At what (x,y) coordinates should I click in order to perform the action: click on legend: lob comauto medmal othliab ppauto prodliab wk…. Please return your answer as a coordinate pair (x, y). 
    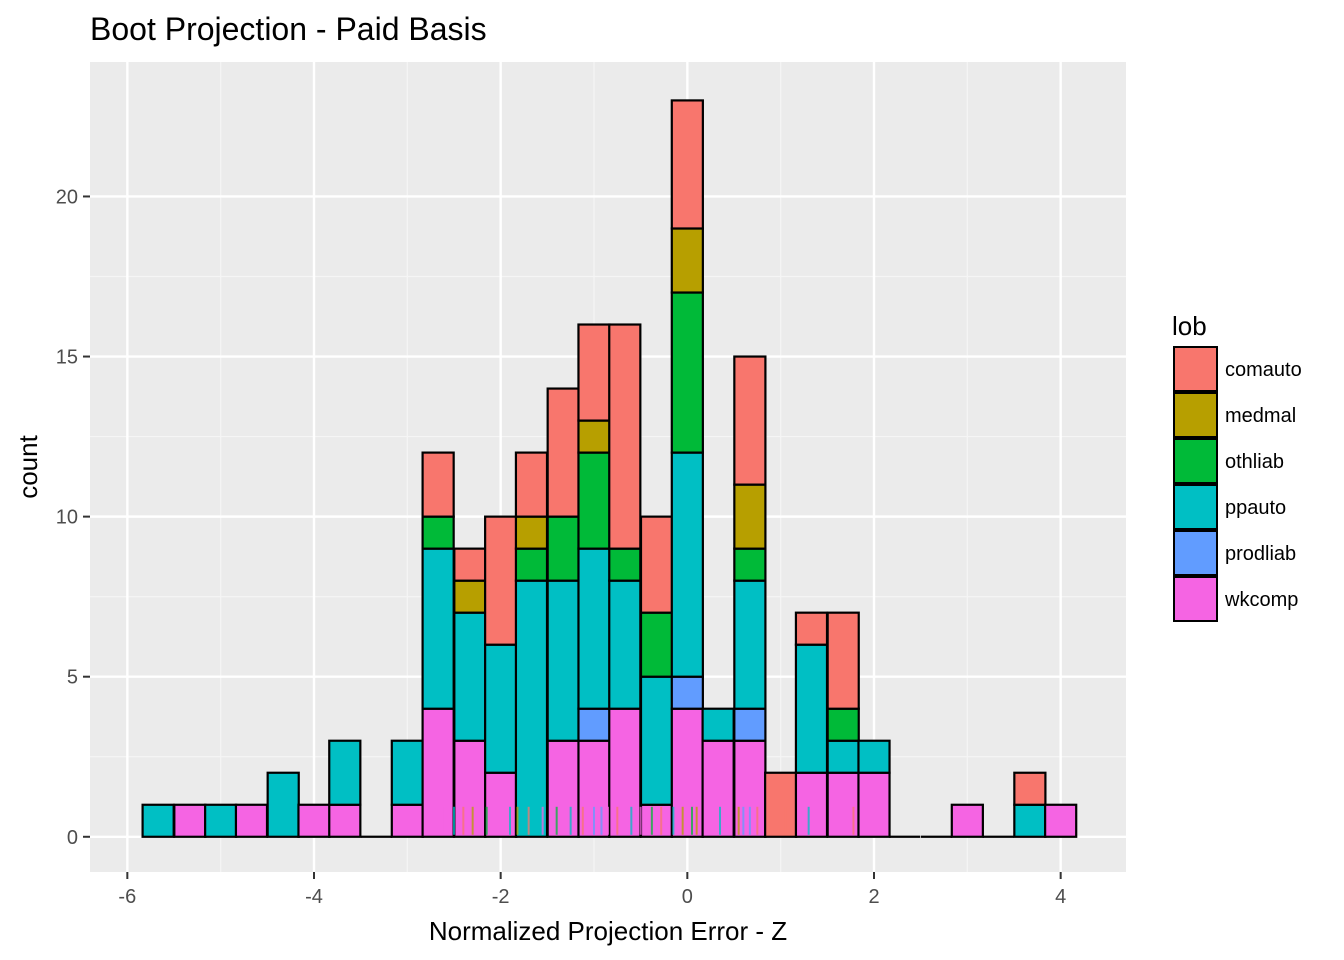
    Looking at the image, I should click on (1237, 466).